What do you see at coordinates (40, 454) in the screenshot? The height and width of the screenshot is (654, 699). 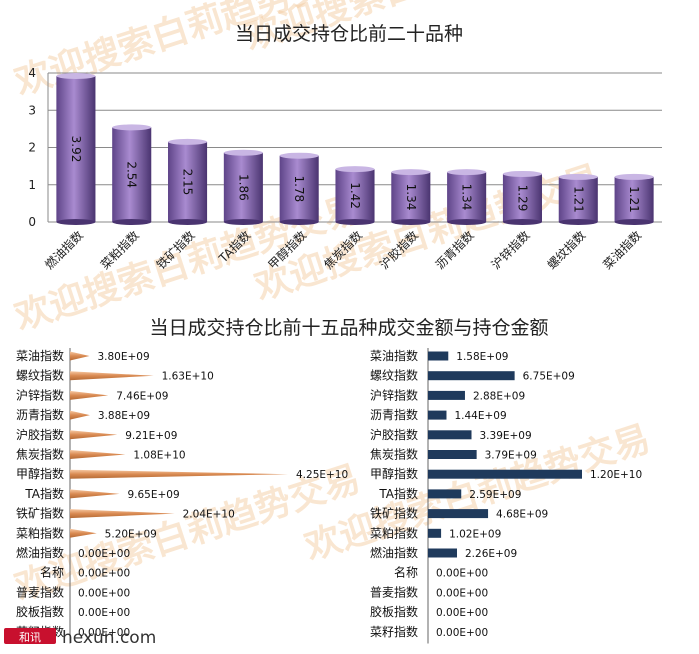 I see `category-label: 焦炭指数` at bounding box center [40, 454].